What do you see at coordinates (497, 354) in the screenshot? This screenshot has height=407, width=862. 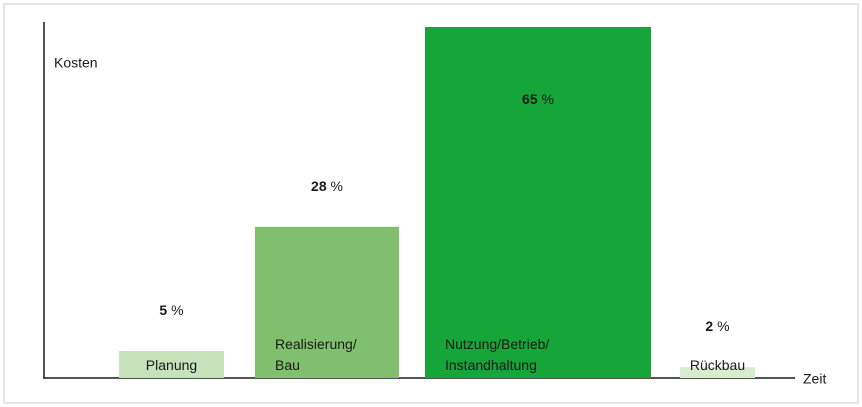 I see `category-label: Nutzung/Betrieb/Instandhaltung` at bounding box center [497, 354].